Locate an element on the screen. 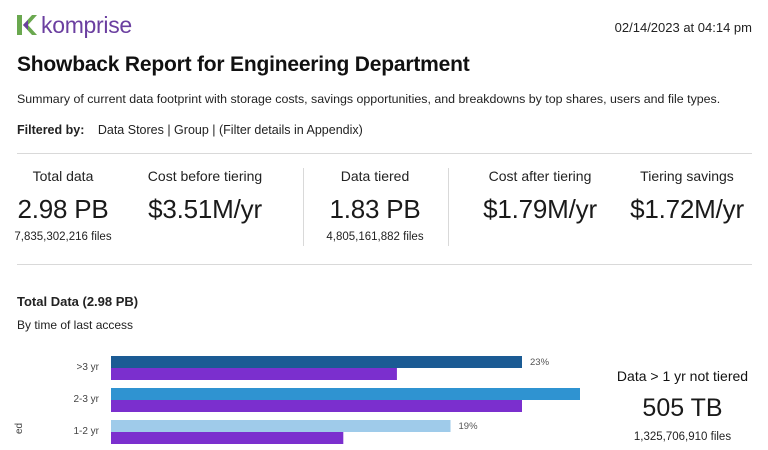  metric-label: Tiering savings is located at coordinates (687, 176).